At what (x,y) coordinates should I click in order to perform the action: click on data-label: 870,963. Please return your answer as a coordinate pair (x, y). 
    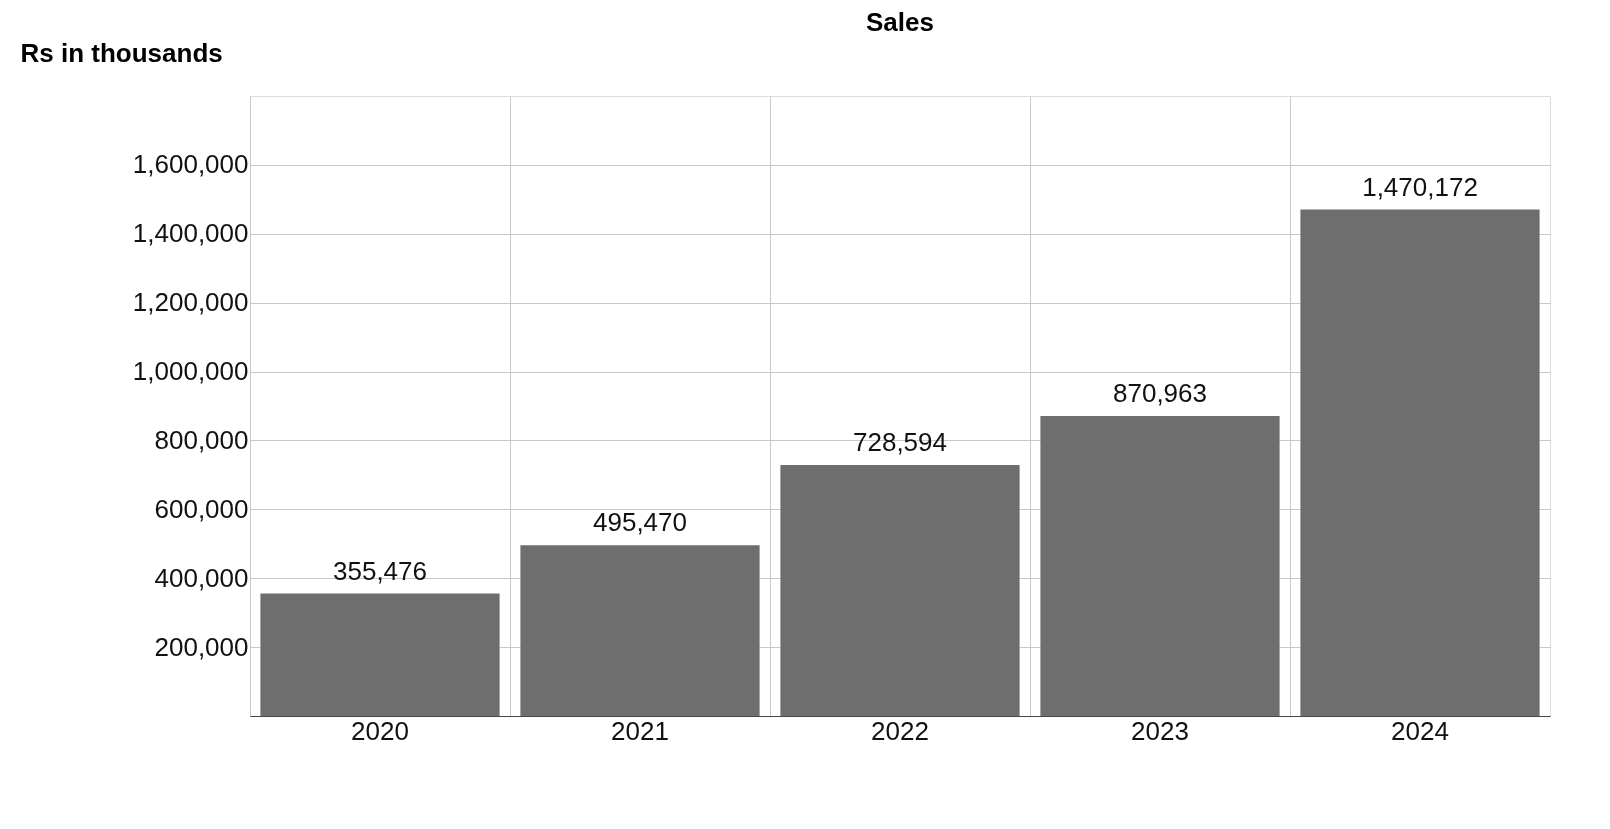
    Looking at the image, I should click on (1160, 393).